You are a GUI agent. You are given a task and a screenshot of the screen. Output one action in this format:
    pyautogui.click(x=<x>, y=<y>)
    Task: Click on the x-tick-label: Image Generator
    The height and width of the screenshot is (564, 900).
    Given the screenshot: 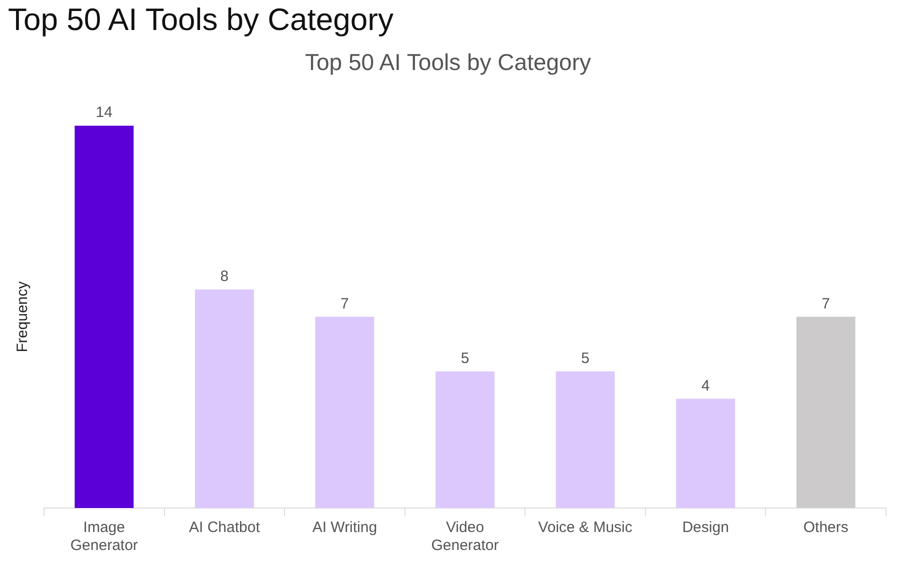 What is the action you would take?
    pyautogui.click(x=104, y=536)
    